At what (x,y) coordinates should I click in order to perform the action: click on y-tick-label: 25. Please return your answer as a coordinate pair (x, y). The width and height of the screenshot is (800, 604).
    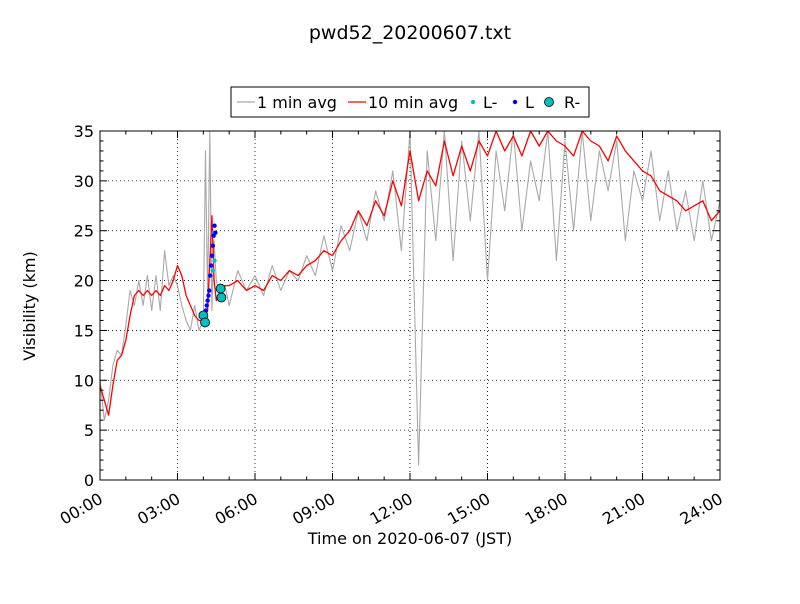
    Looking at the image, I should click on (84, 231).